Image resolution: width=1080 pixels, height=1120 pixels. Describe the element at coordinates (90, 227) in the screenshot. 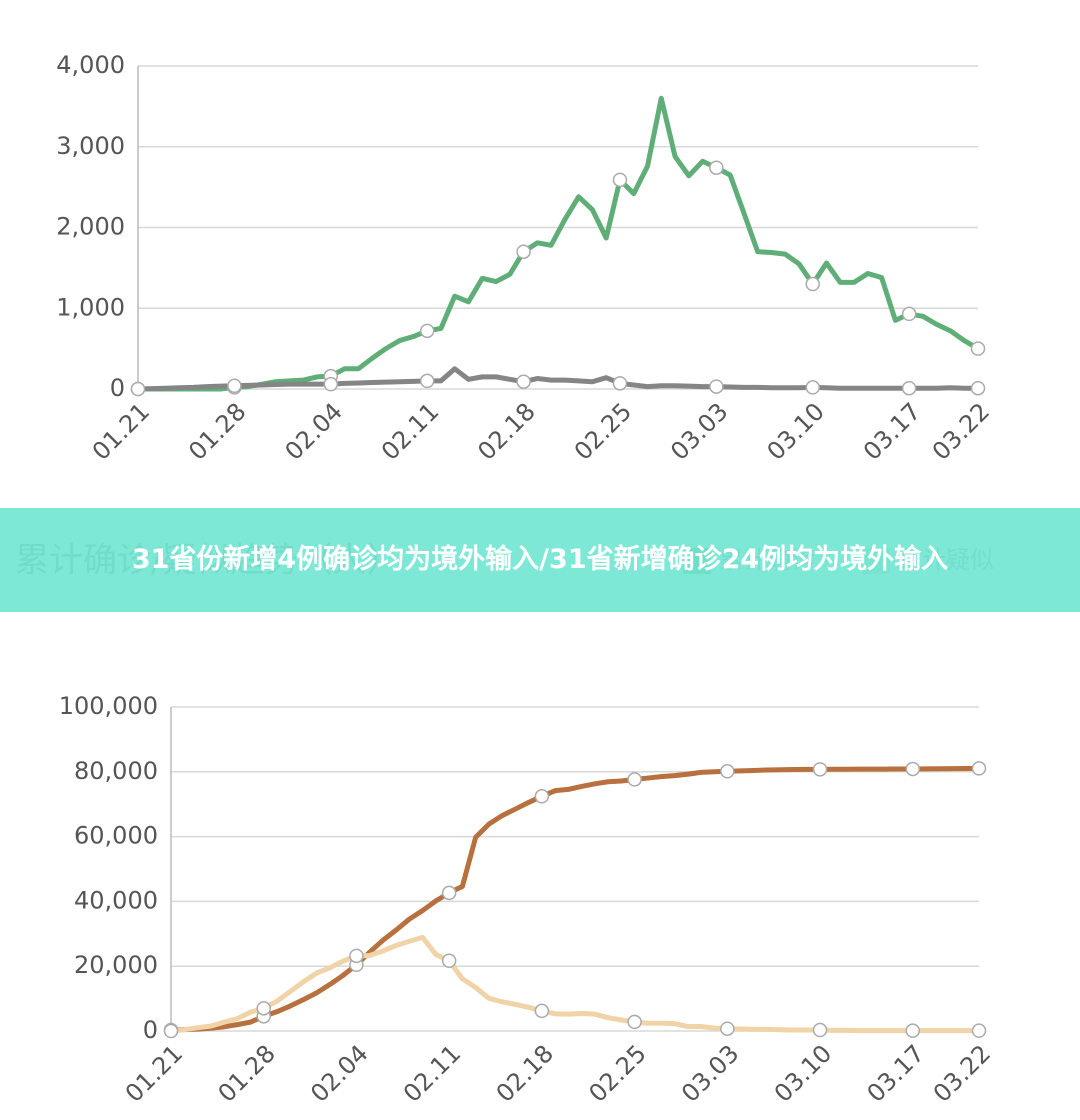

I see `y-tick-label: 2,000` at that location.